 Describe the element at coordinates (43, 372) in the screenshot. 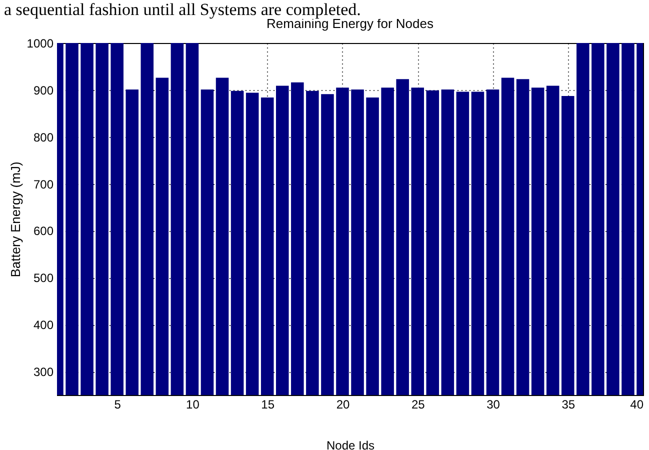

I see `y-tick-label: 300` at that location.